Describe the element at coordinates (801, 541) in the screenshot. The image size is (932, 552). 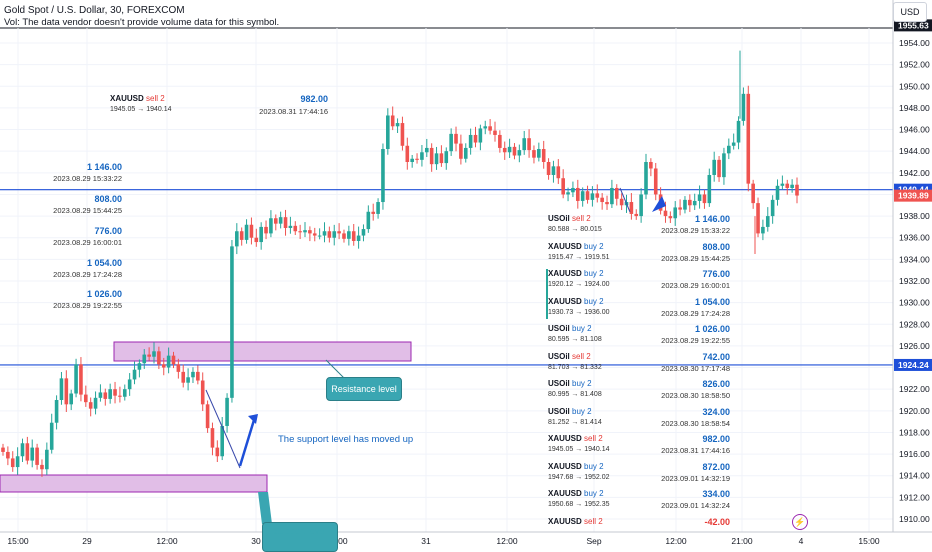
I see `x-tick-label: 4` at that location.